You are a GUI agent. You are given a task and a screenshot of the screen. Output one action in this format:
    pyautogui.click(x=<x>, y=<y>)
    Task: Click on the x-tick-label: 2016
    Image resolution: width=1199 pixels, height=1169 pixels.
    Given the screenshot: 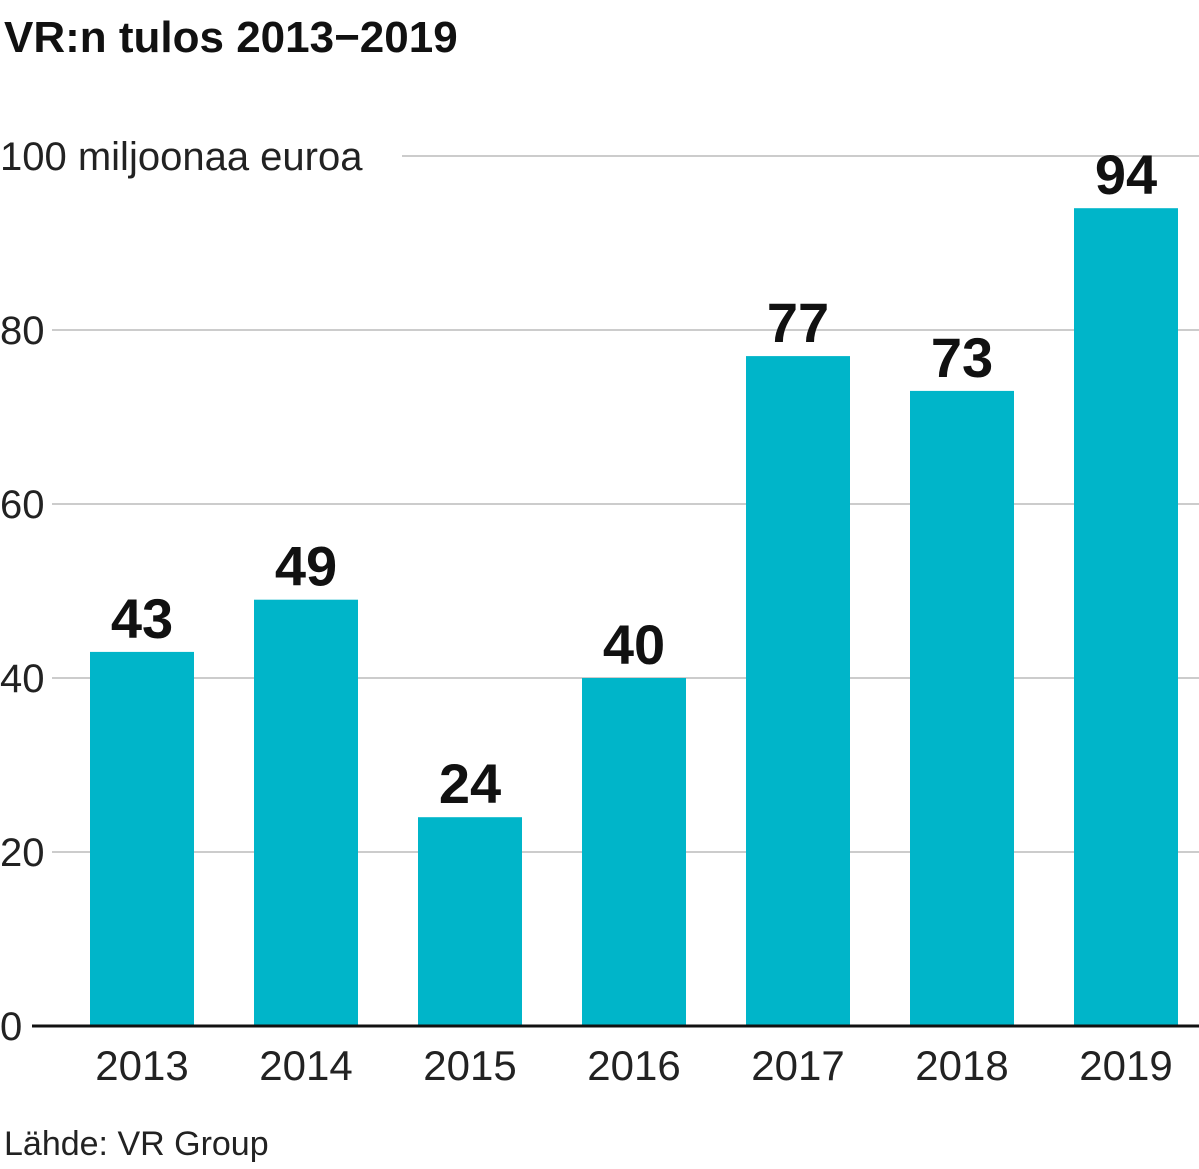 What is the action you would take?
    pyautogui.click(x=633, y=1065)
    